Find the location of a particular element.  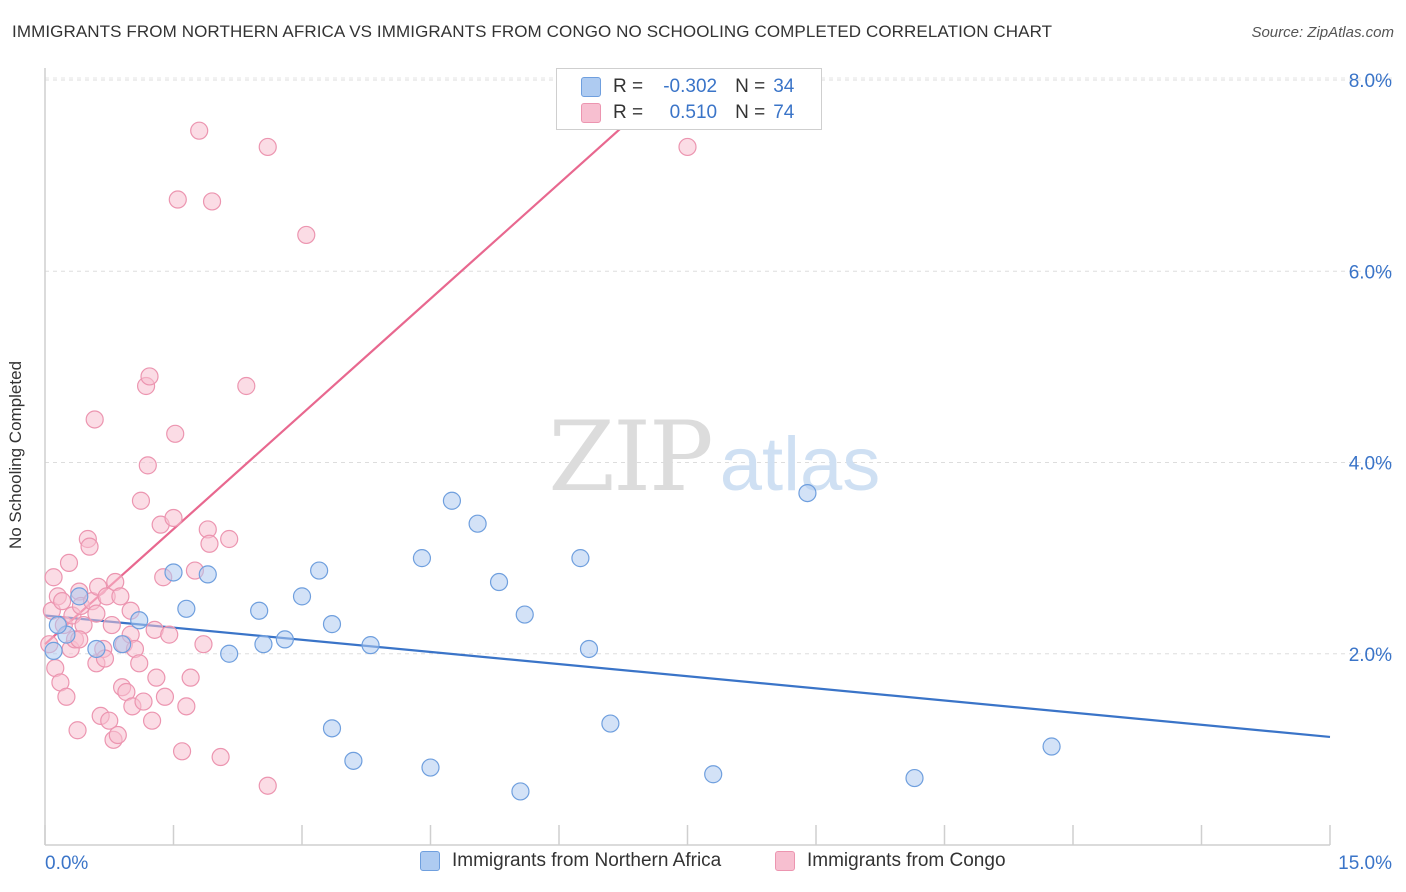

legend-n-value: 74 is located at coordinates (784, 112).